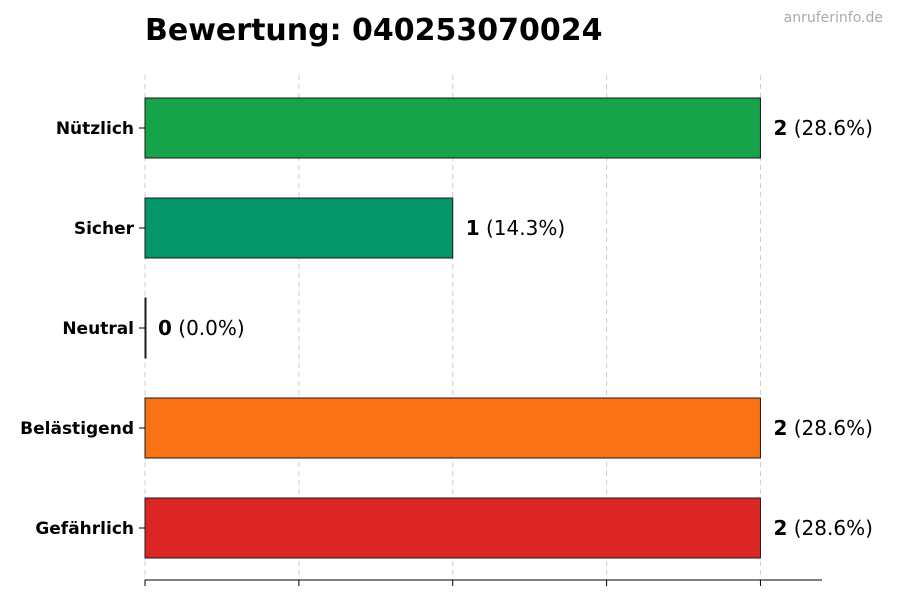  I want to click on value-count-3: 2, so click(780, 428).